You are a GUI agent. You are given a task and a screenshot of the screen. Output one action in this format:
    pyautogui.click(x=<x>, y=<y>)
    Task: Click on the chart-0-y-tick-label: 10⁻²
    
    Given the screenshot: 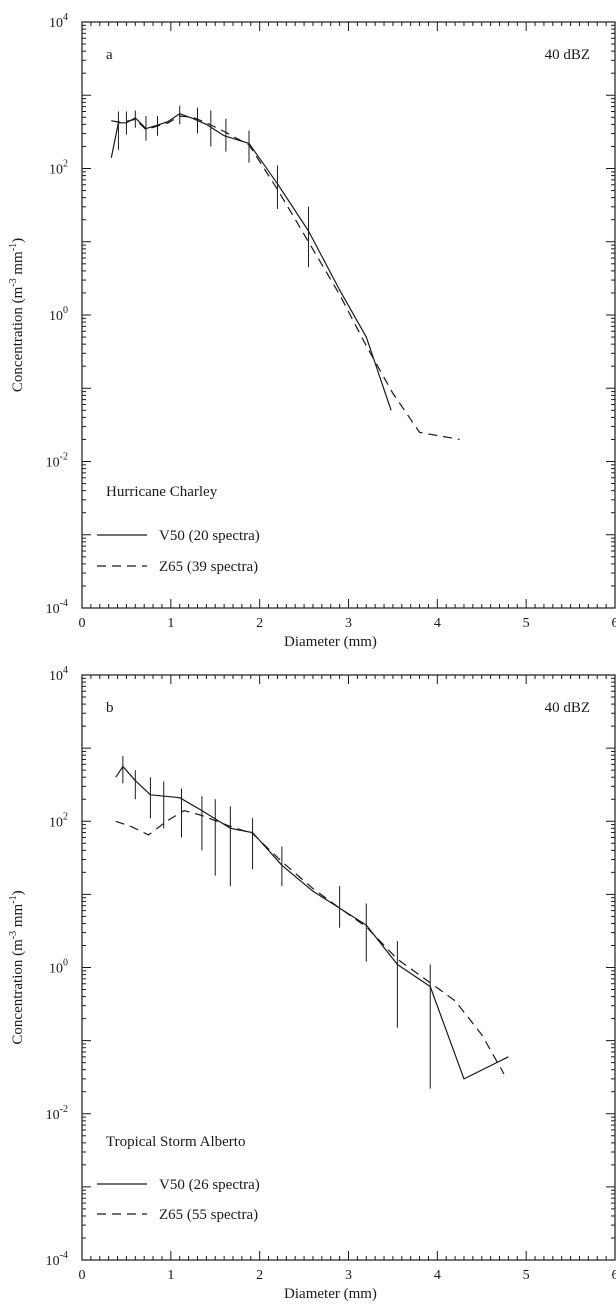 What is the action you would take?
    pyautogui.click(x=57, y=461)
    